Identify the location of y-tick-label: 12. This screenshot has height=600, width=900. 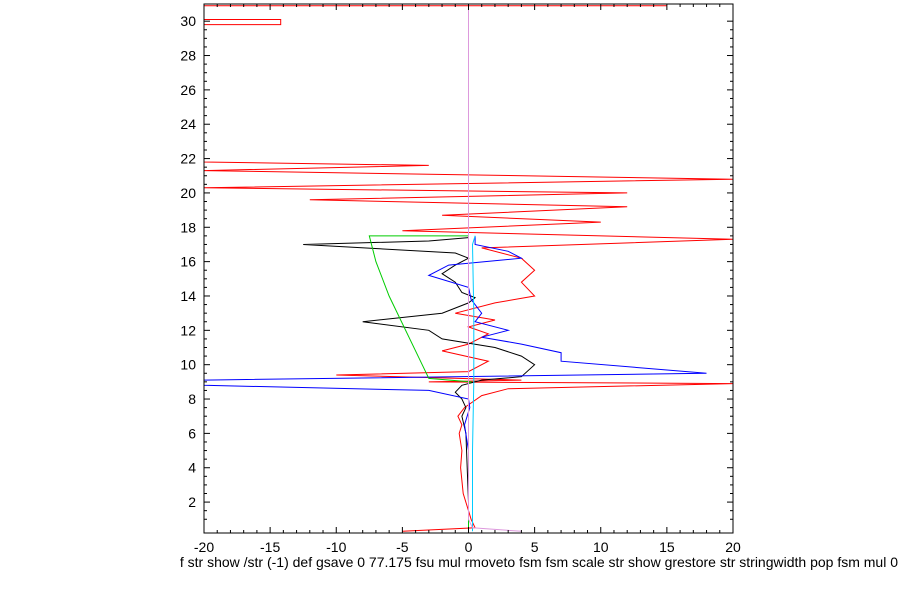
(188, 330).